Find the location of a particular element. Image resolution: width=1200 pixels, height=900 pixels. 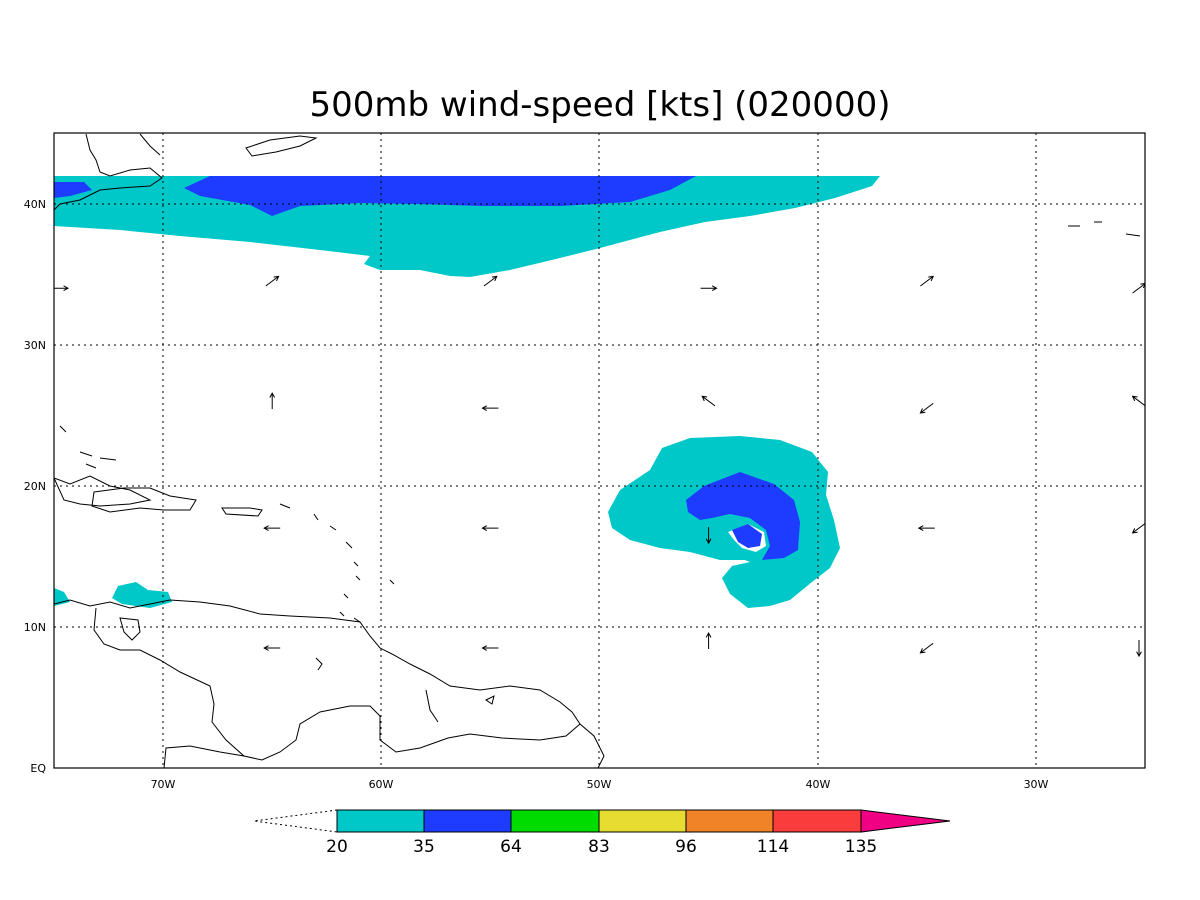

y-tick-20n: 20N is located at coordinates (35, 486).